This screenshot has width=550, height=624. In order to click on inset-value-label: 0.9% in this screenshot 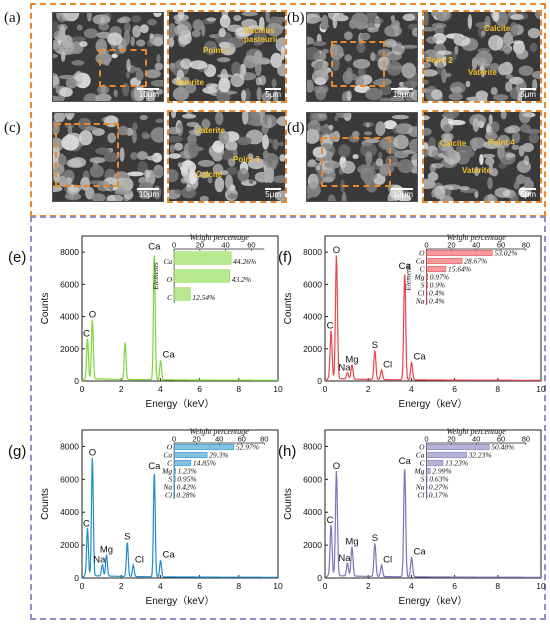, I will do `click(438, 284)`.